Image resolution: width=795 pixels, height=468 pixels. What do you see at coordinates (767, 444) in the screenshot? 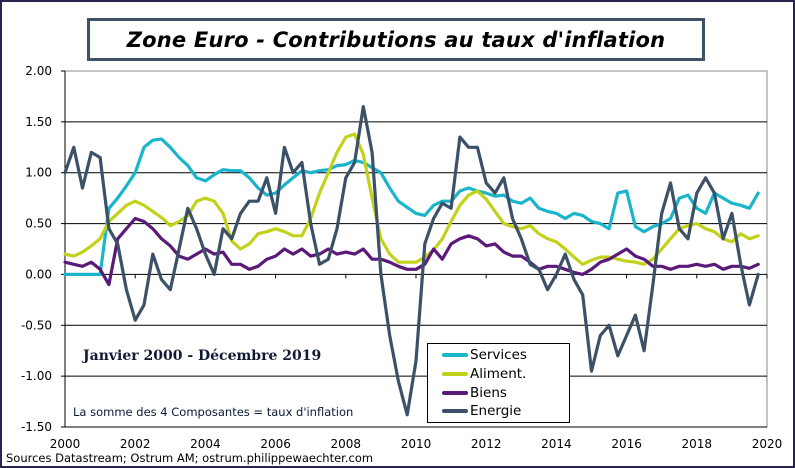
I see `x-tick-label: 2020` at bounding box center [767, 444].